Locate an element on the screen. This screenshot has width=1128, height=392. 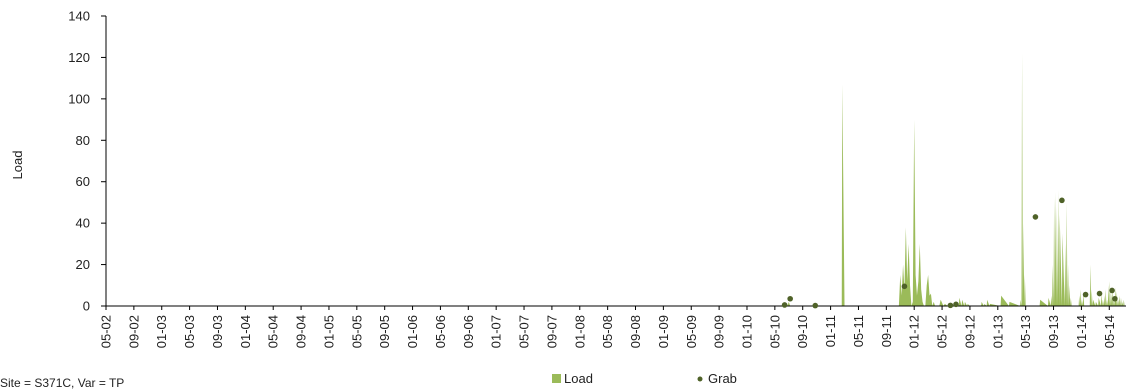
y-tick-label: 20 is located at coordinates (83, 264).